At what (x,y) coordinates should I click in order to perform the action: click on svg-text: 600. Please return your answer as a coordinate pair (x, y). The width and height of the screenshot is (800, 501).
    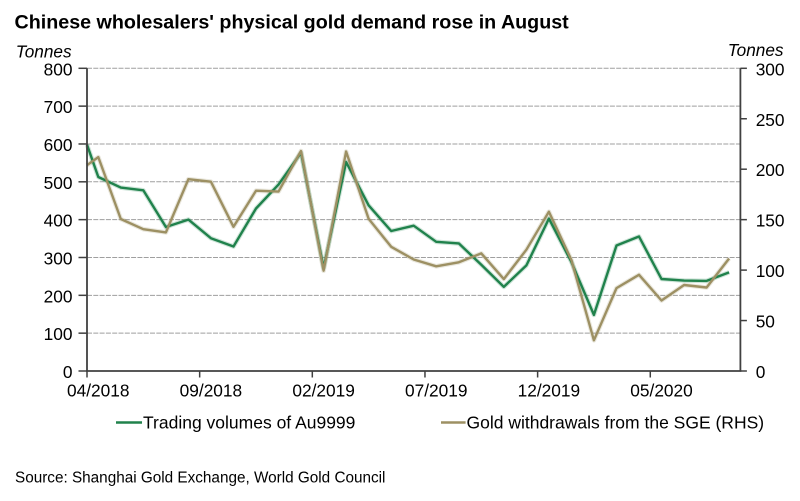
    Looking at the image, I should click on (58, 145).